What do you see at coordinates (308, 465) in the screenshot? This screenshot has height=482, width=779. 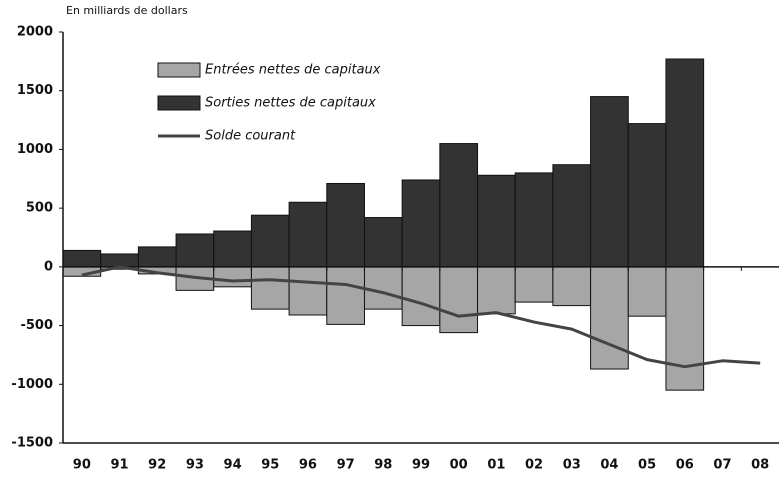 I see `x-tick-label: 96` at bounding box center [308, 465].